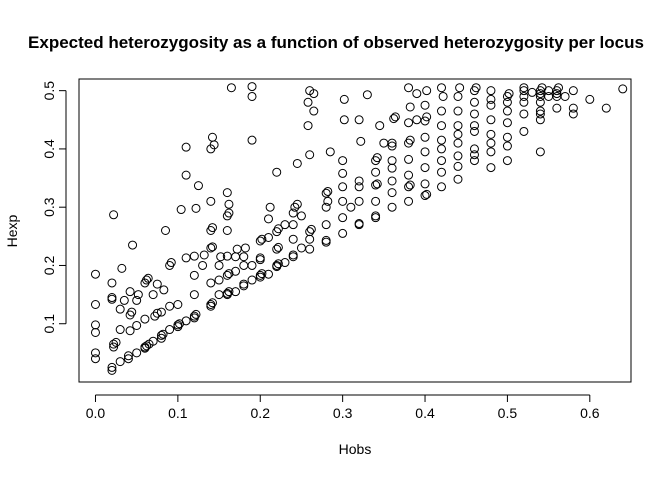 Image resolution: width=672 pixels, height=480 pixels. Describe the element at coordinates (49, 207) in the screenshot. I see `y-tick-label: 0.3` at that location.